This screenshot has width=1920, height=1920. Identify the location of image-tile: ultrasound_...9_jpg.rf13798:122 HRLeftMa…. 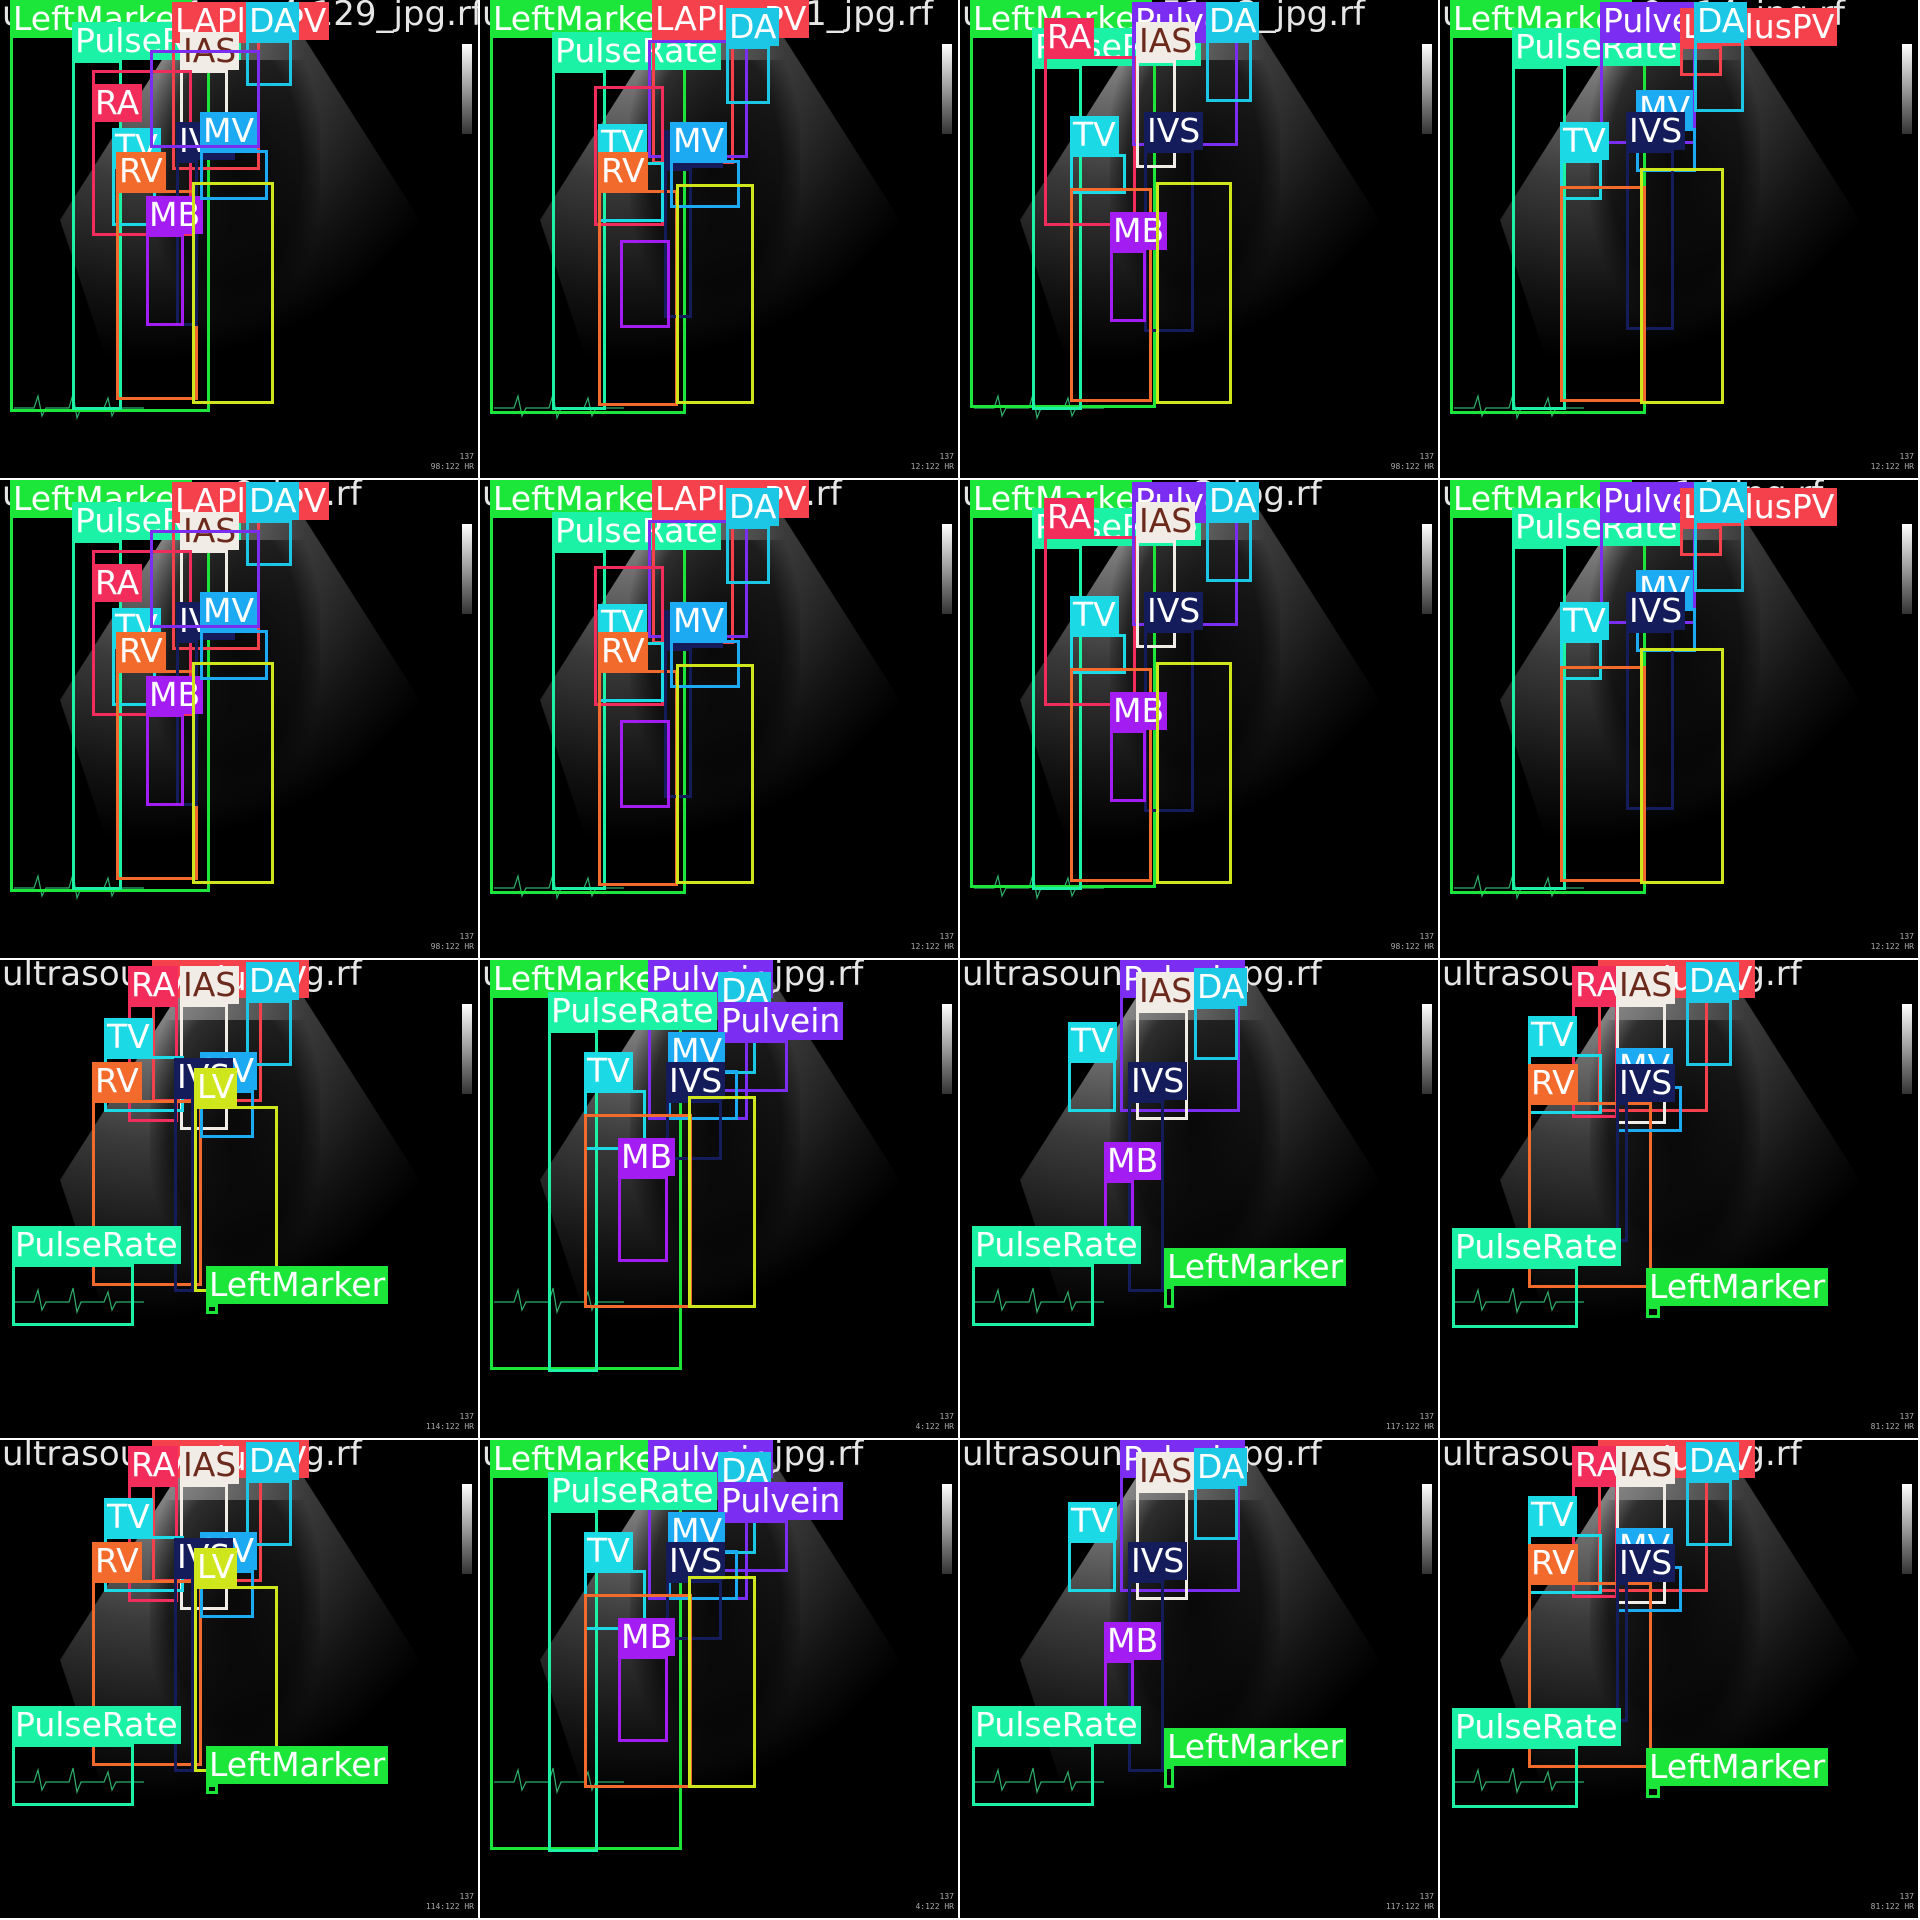
(239, 719).